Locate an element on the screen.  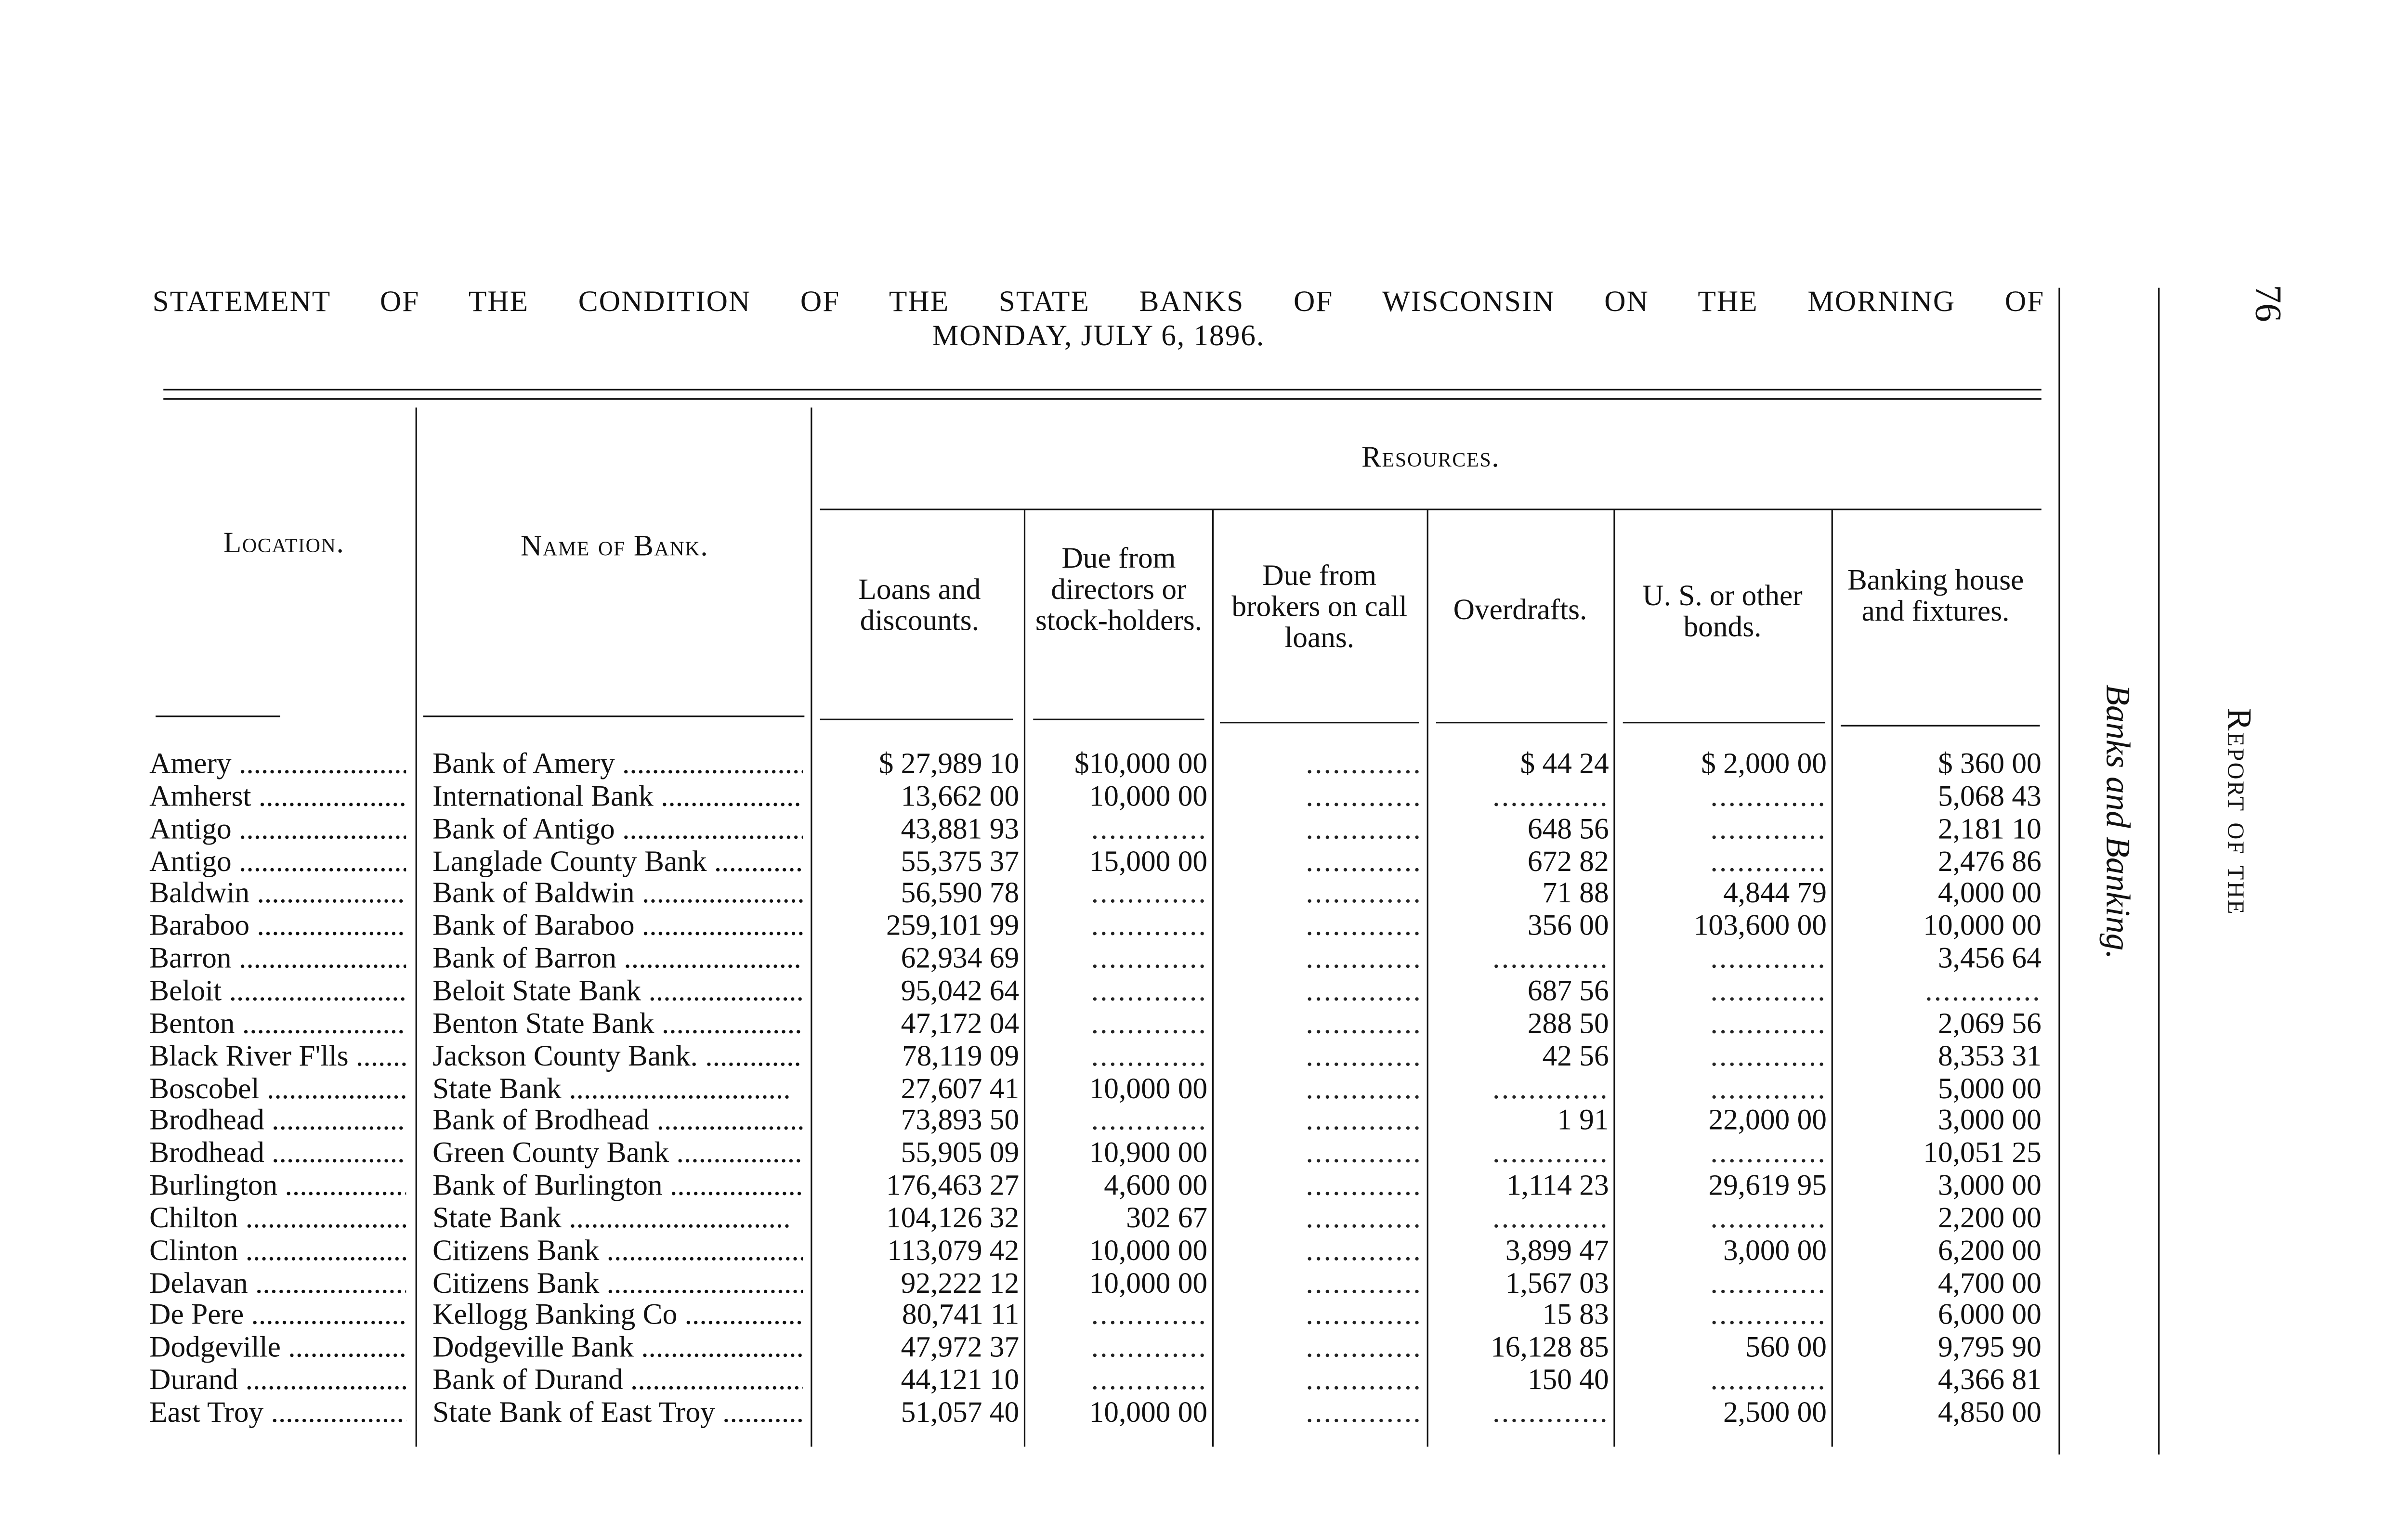
loans-cell: 43,881 93 is located at coordinates (960, 829).